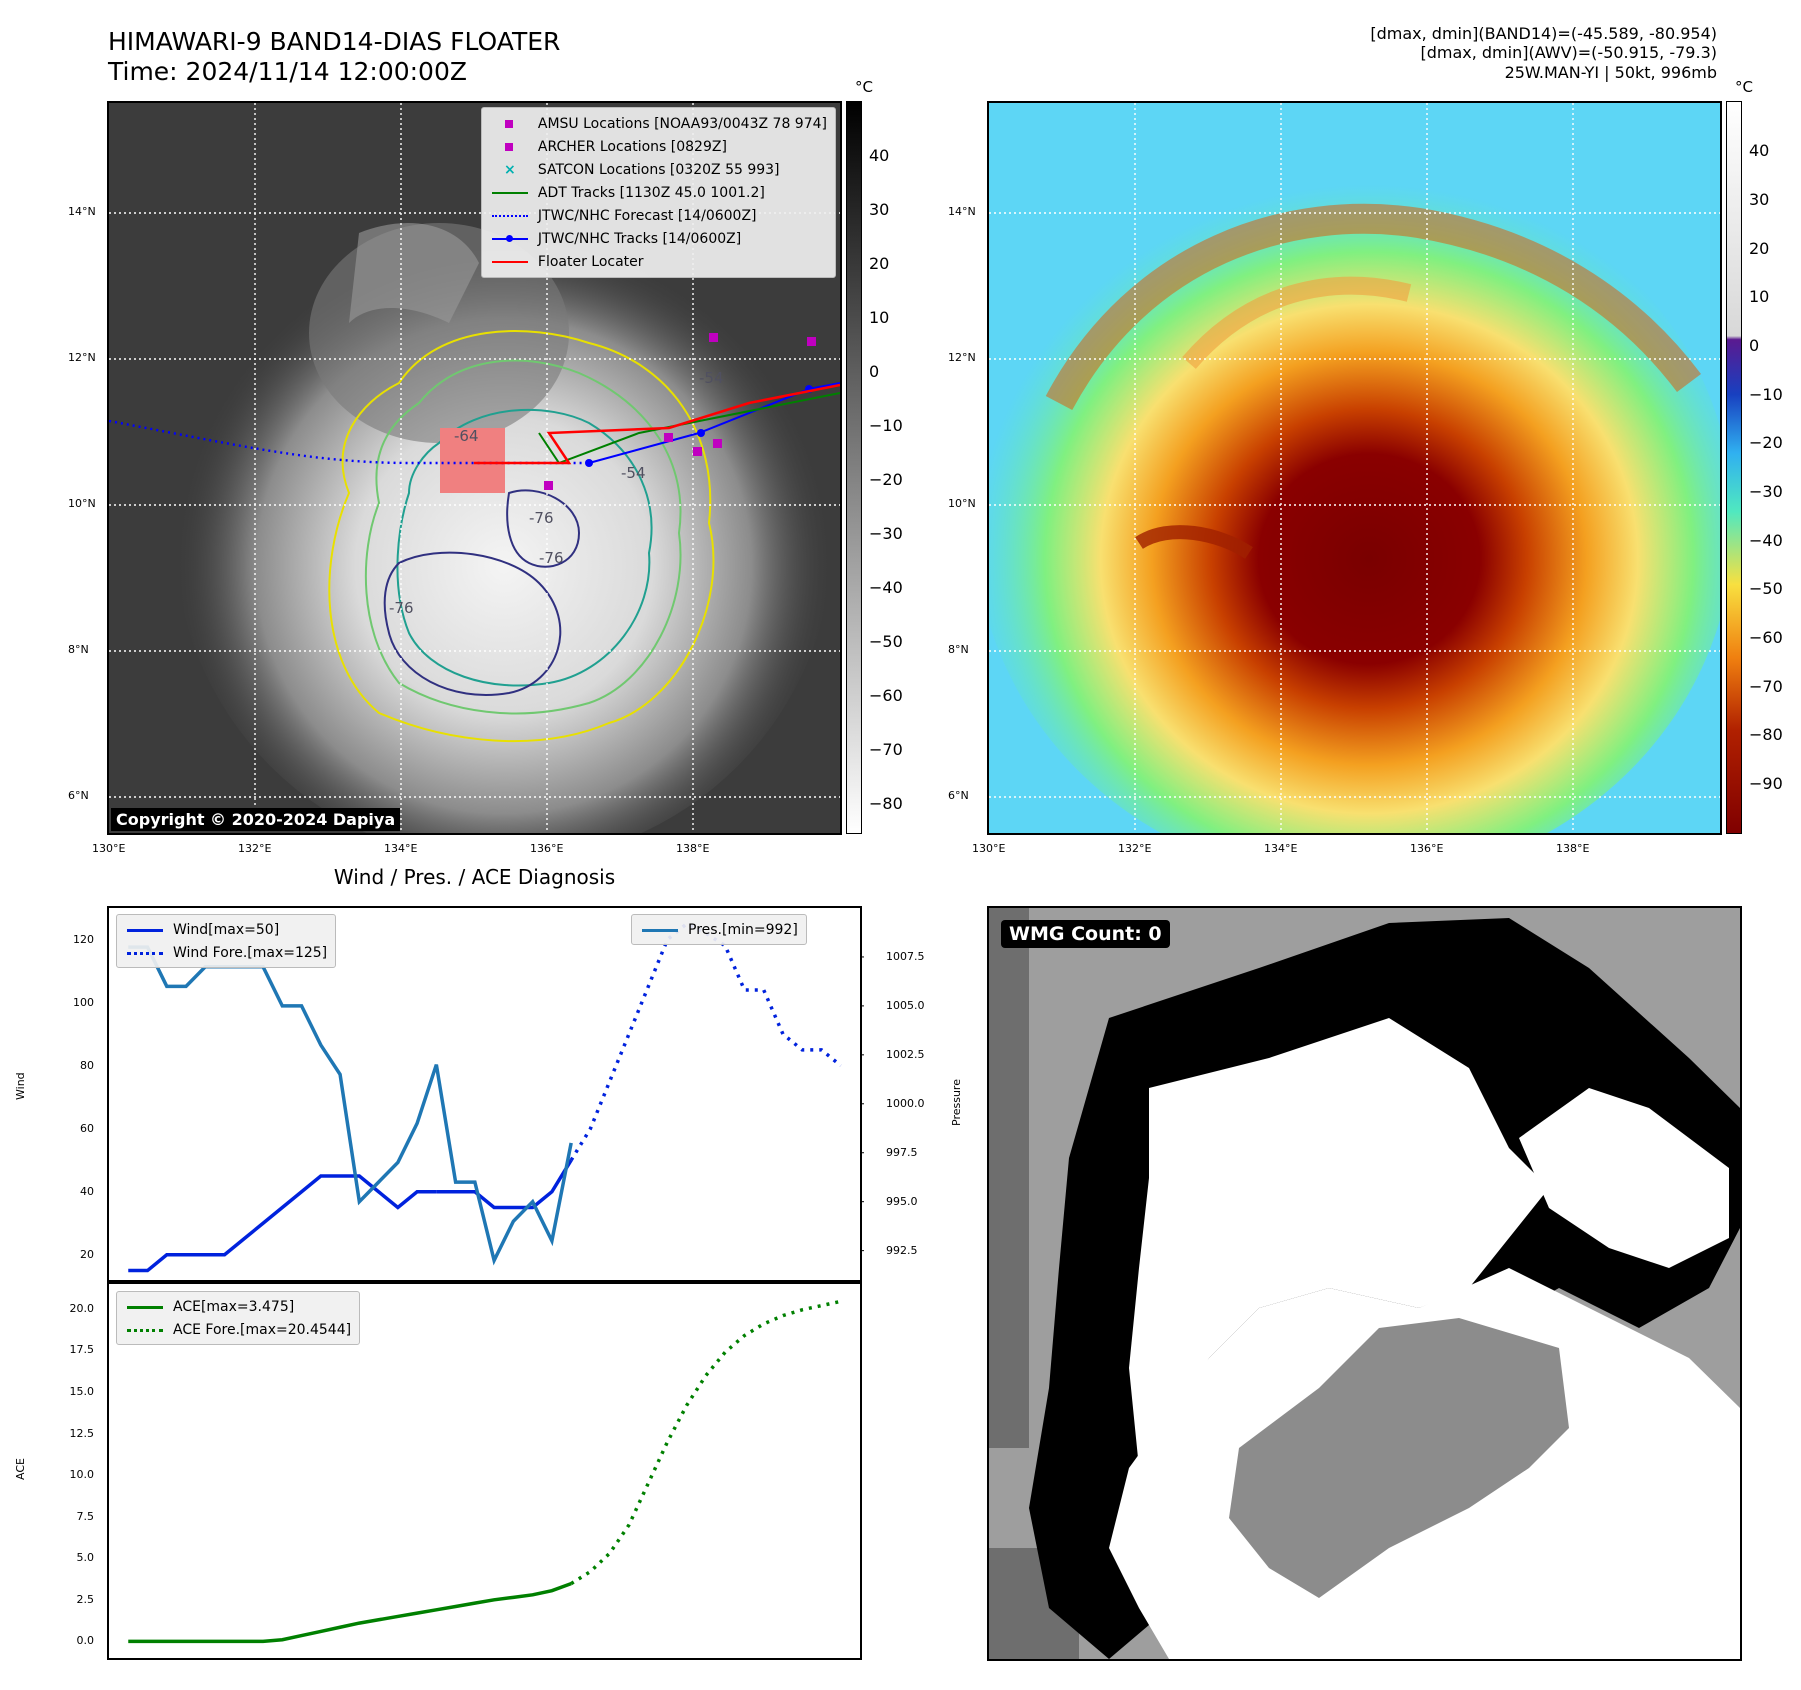 The height and width of the screenshot is (1690, 1801). What do you see at coordinates (82, 1308) in the screenshot?
I see `ace-tick-label: 20.0` at bounding box center [82, 1308].